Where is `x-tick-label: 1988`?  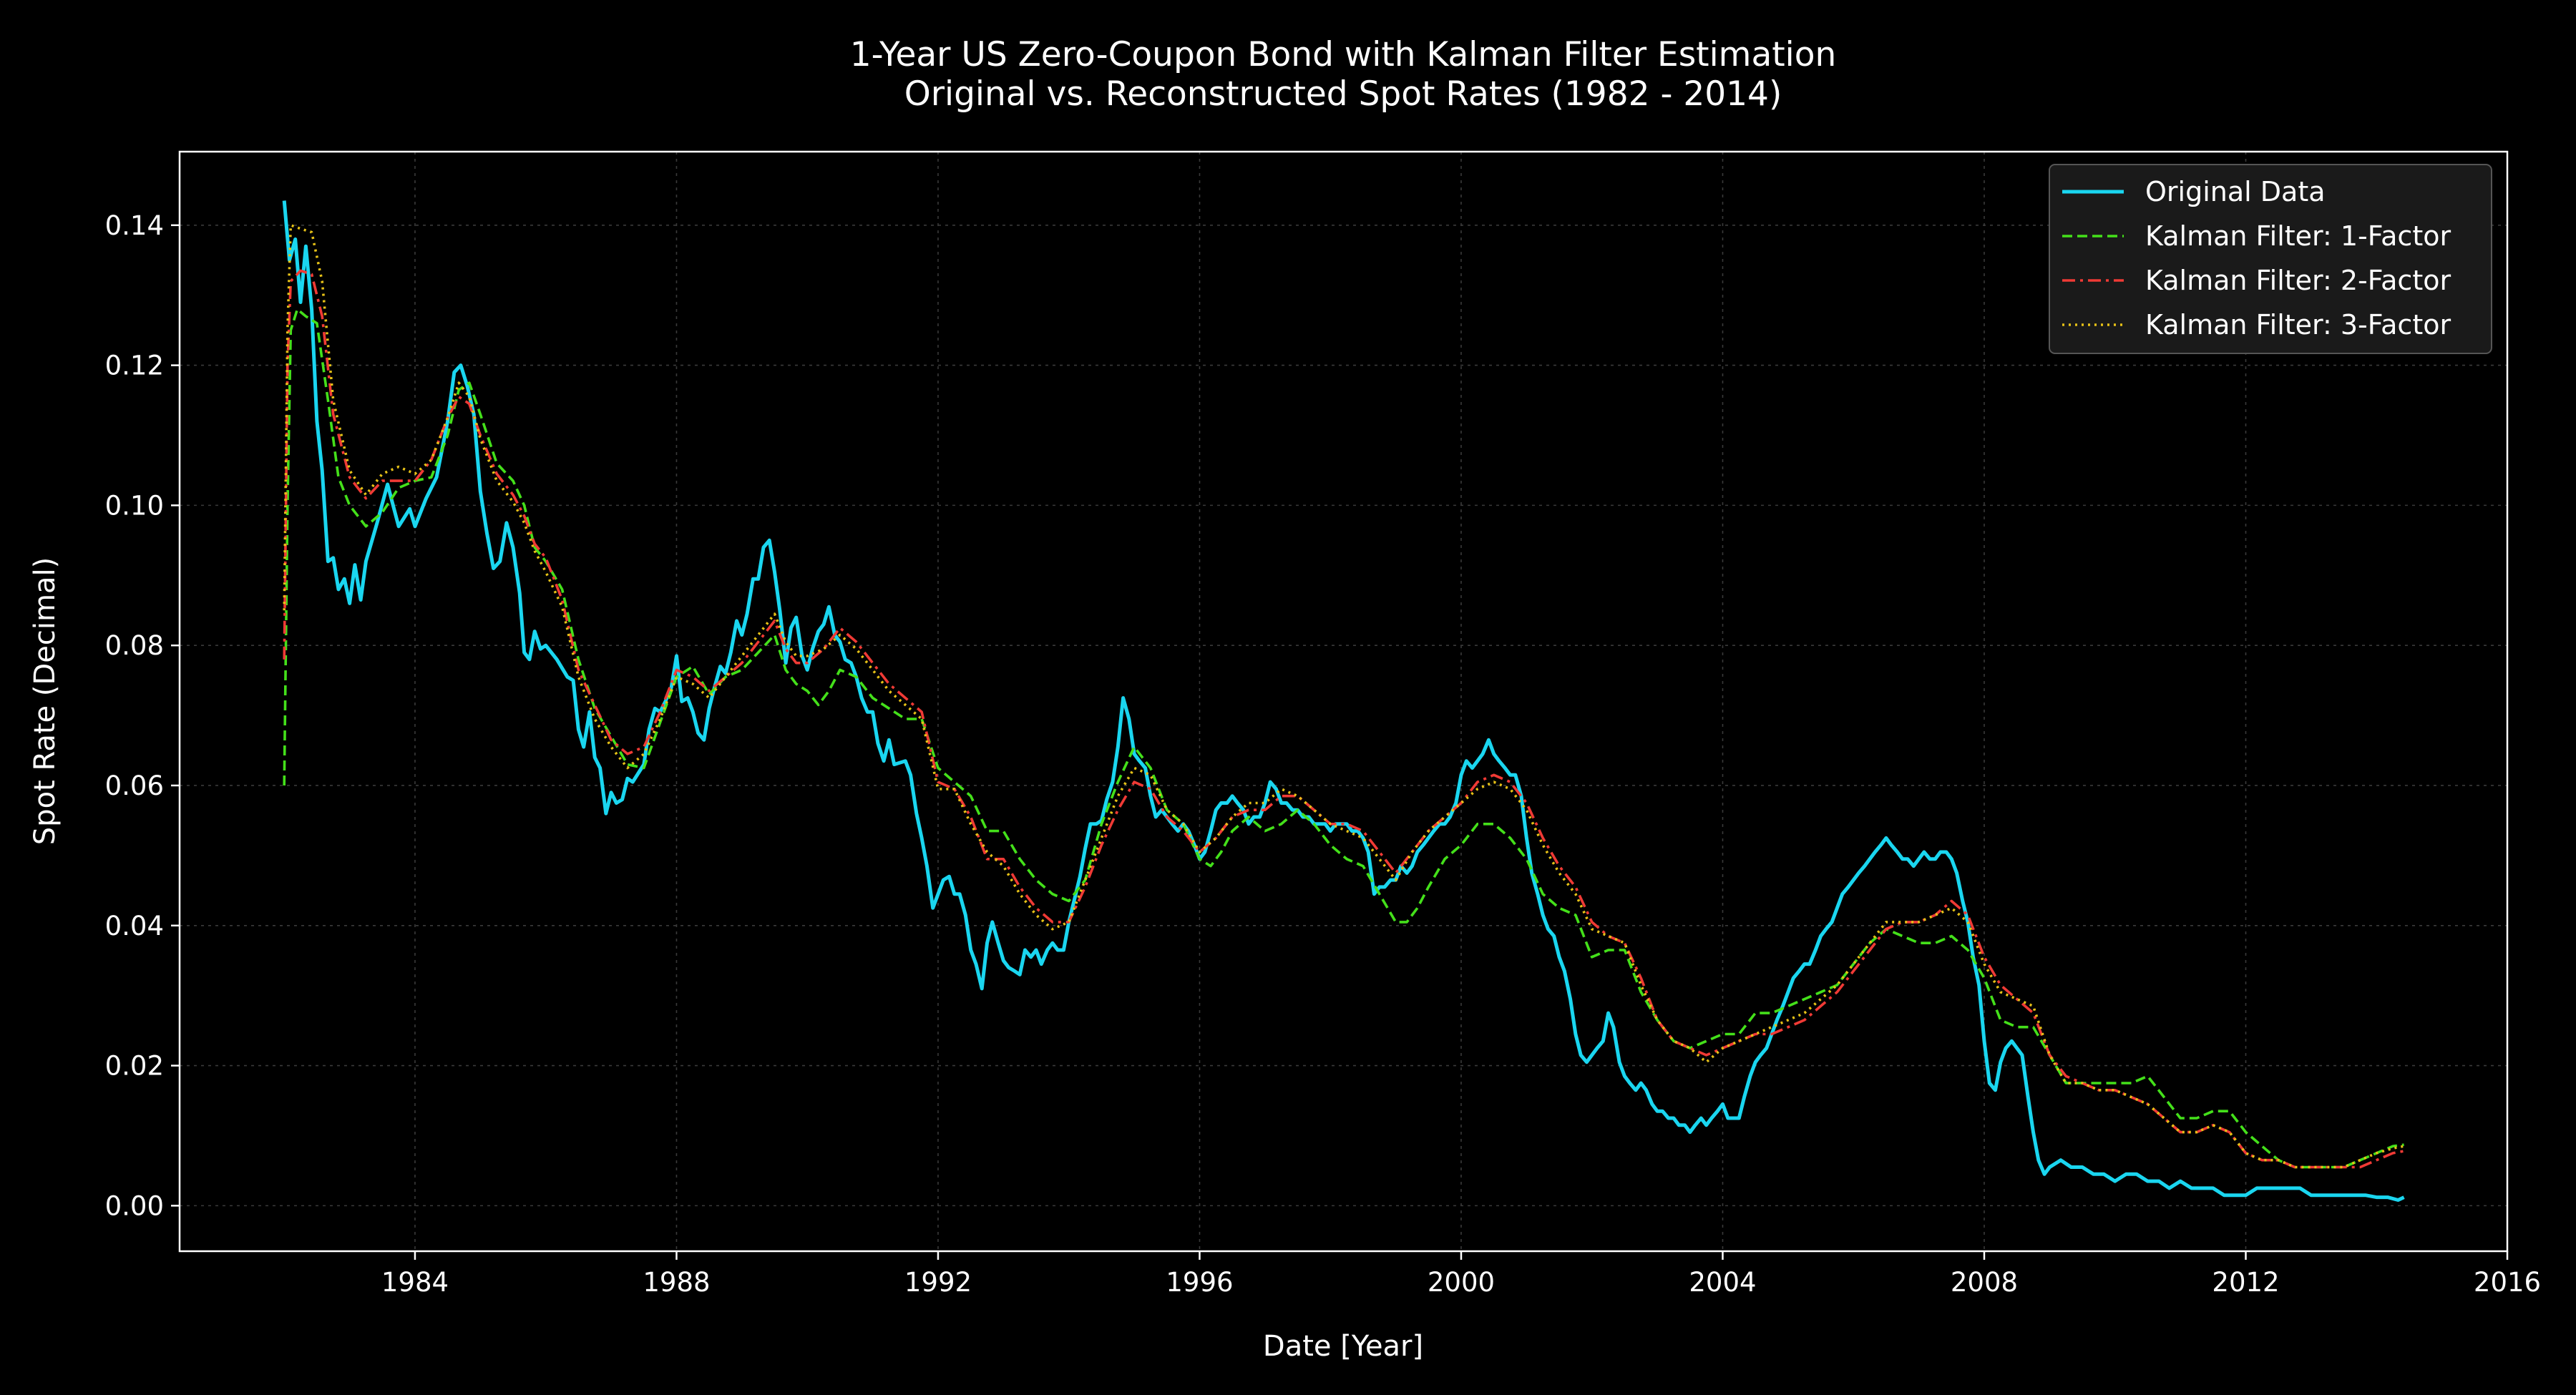 x-tick-label: 1988 is located at coordinates (676, 1282).